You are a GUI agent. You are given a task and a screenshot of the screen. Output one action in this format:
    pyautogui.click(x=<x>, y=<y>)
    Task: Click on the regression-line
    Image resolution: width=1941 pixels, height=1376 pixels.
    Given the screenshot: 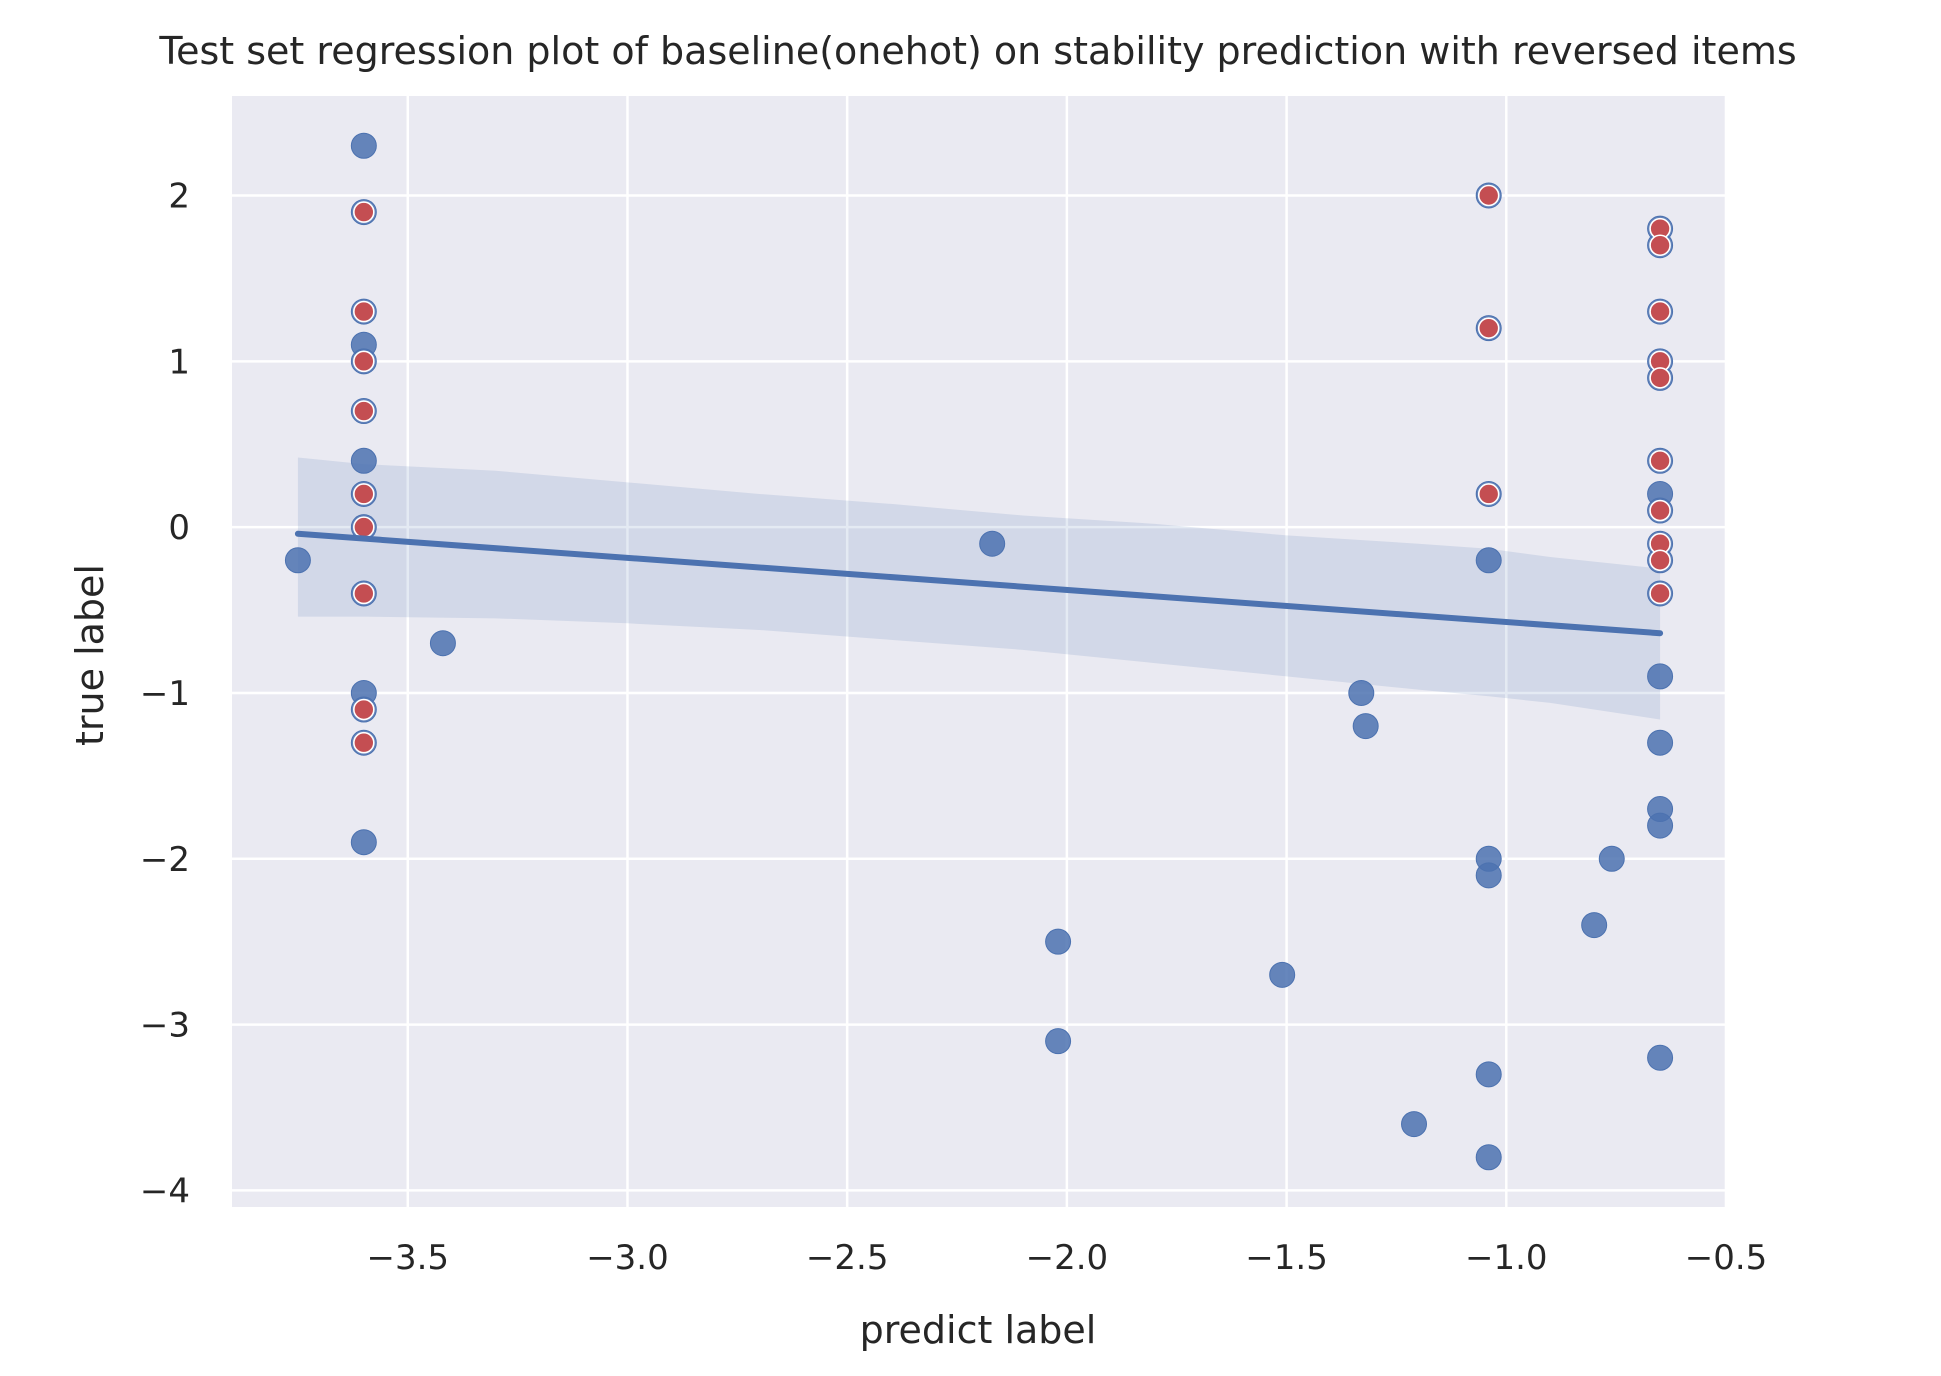 What is the action you would take?
    pyautogui.click(x=979, y=583)
    